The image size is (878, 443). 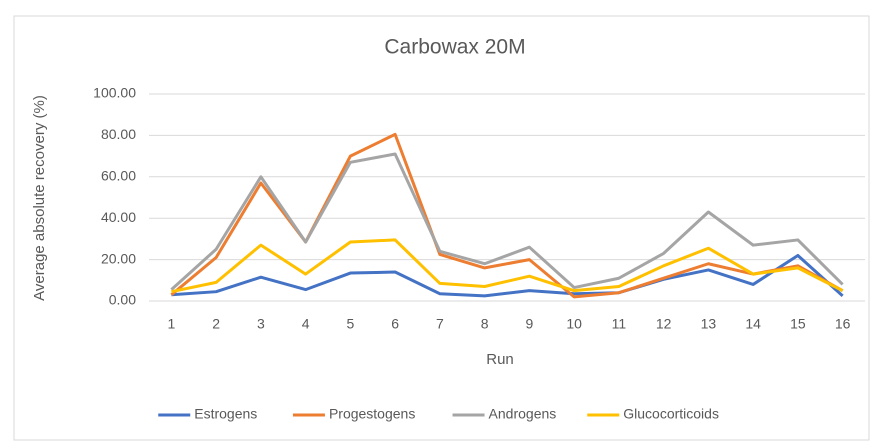 What do you see at coordinates (118, 176) in the screenshot?
I see `y-tick-label: 60.00` at bounding box center [118, 176].